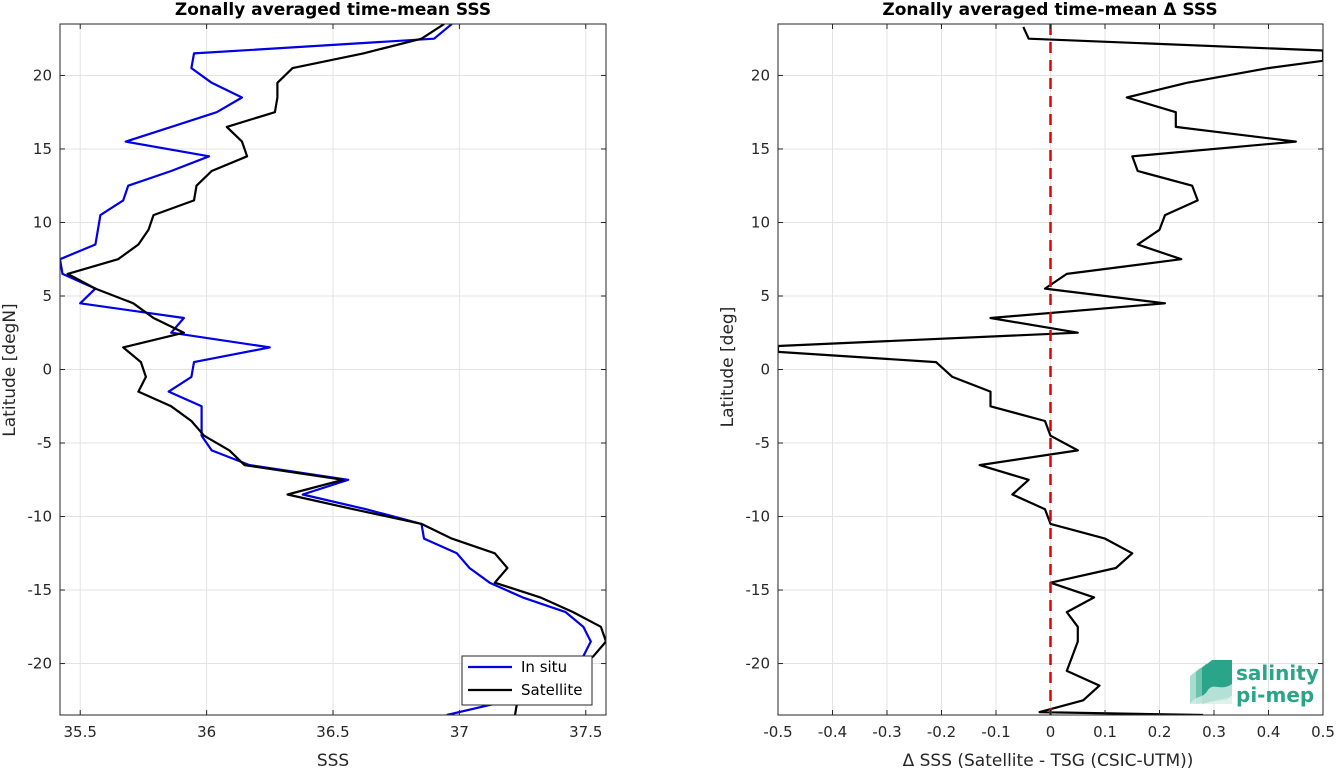 The image size is (1336, 769). Describe the element at coordinates (10, 369) in the screenshot. I see `left-y-axis-label: Latitude [degN]` at that location.